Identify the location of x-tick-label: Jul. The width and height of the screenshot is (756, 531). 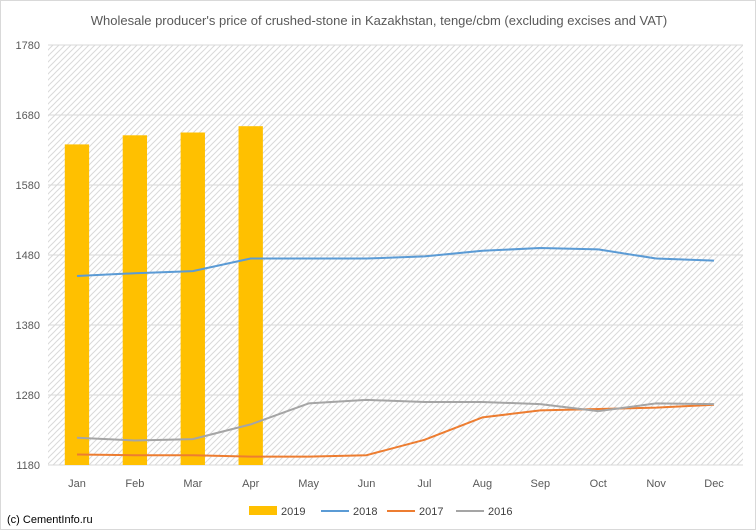
(424, 484).